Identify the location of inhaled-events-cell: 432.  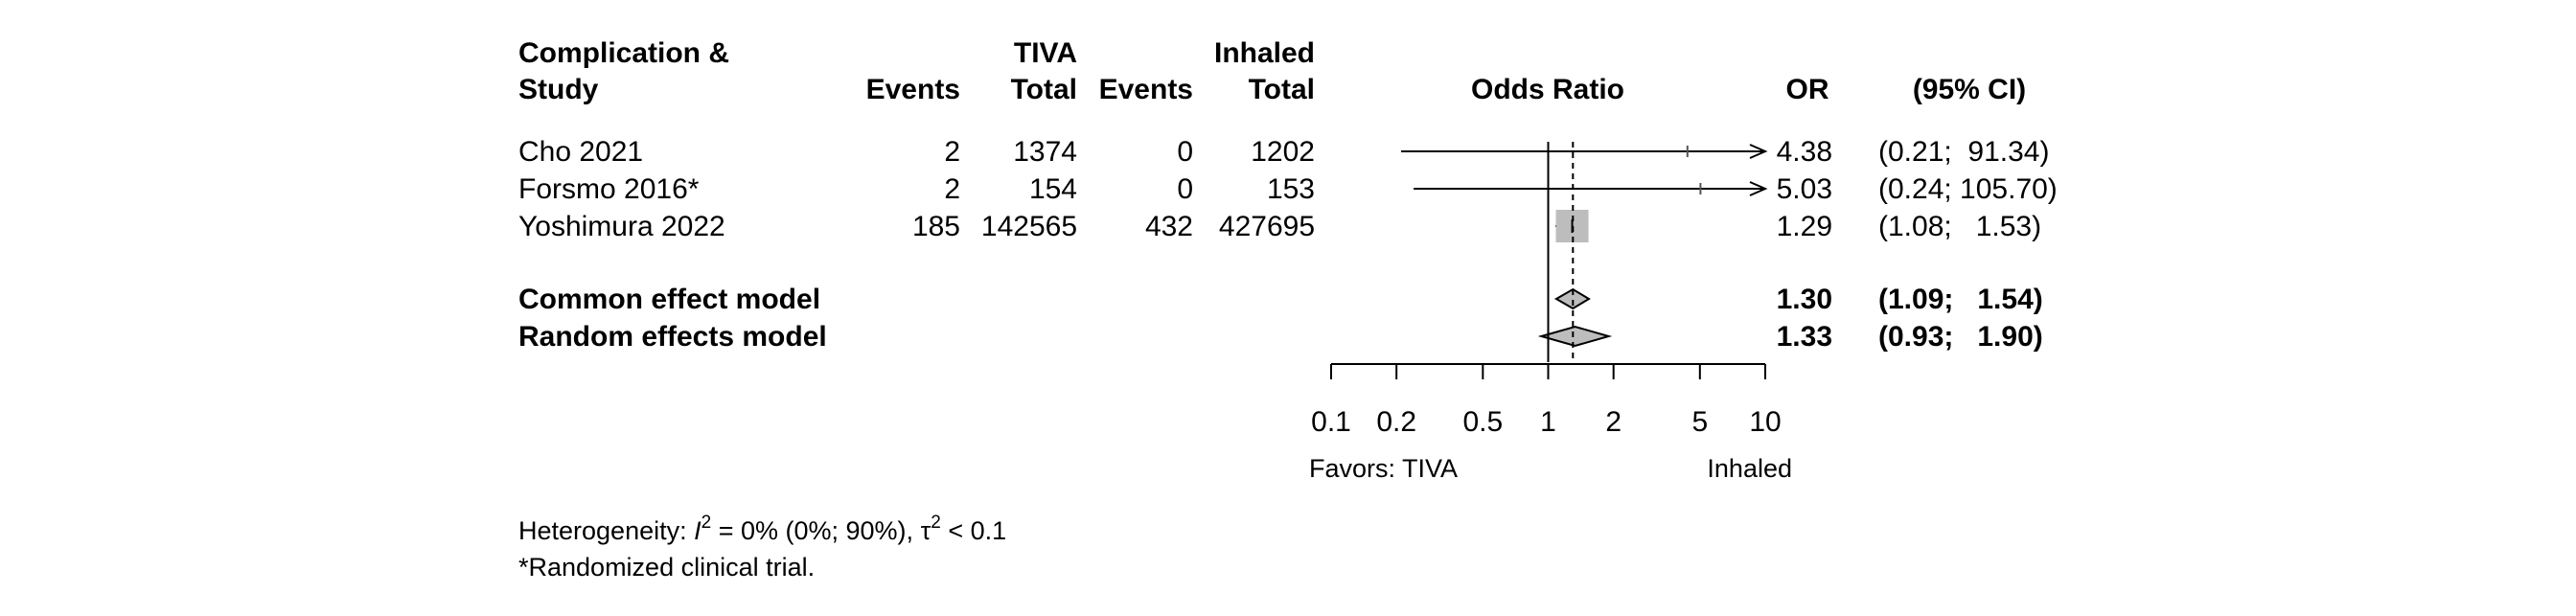
(1169, 226).